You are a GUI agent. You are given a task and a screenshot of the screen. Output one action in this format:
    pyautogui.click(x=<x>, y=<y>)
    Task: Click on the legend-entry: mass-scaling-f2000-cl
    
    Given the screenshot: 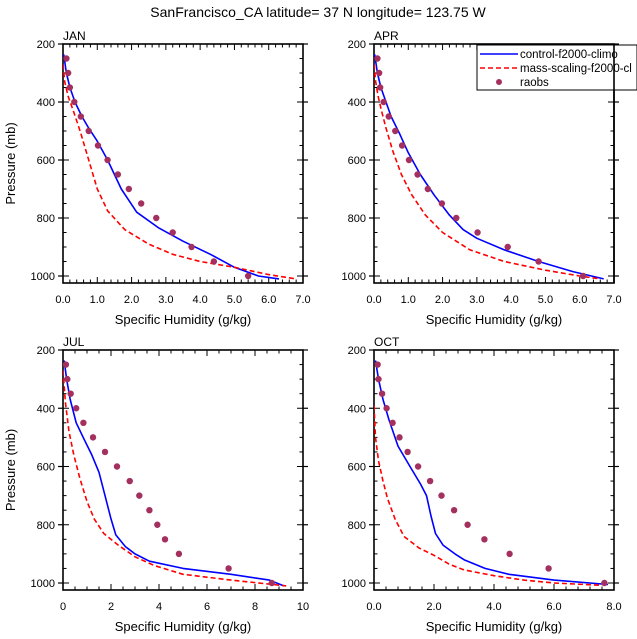 What is the action you would take?
    pyautogui.click(x=576, y=69)
    